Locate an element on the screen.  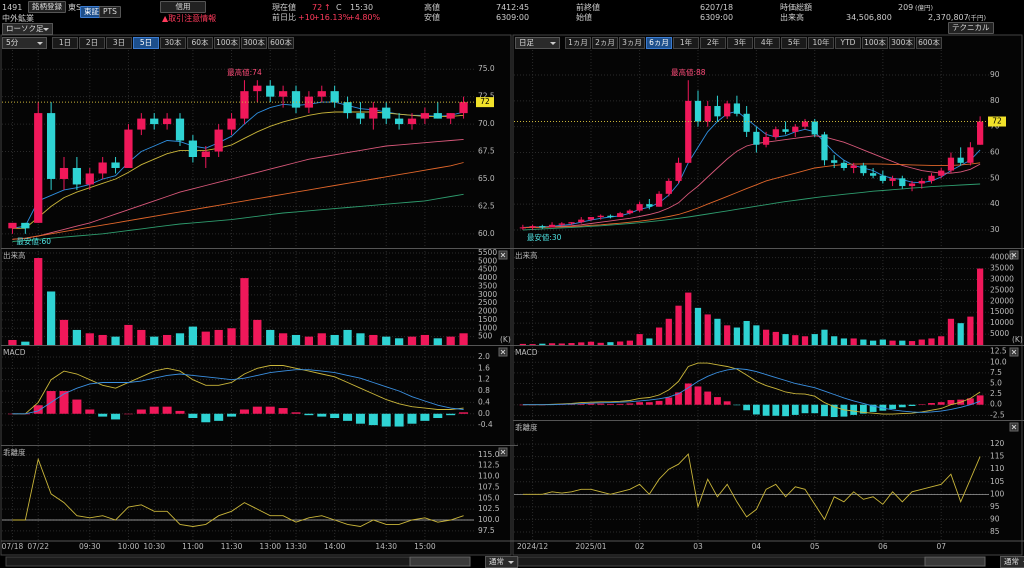
range-button: 1年 is located at coordinates (686, 43).